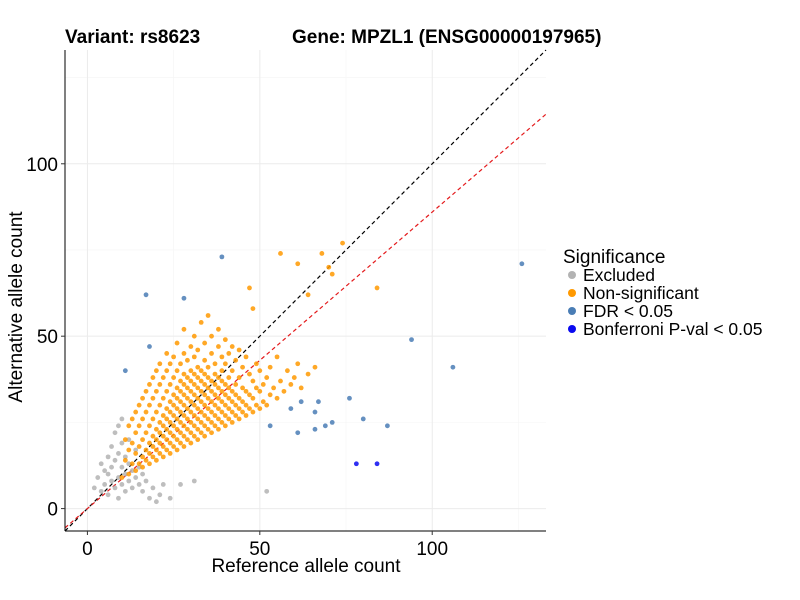 The image size is (800, 600). What do you see at coordinates (633, 293) in the screenshot?
I see `legend-item-non-significant: Non-significant` at bounding box center [633, 293].